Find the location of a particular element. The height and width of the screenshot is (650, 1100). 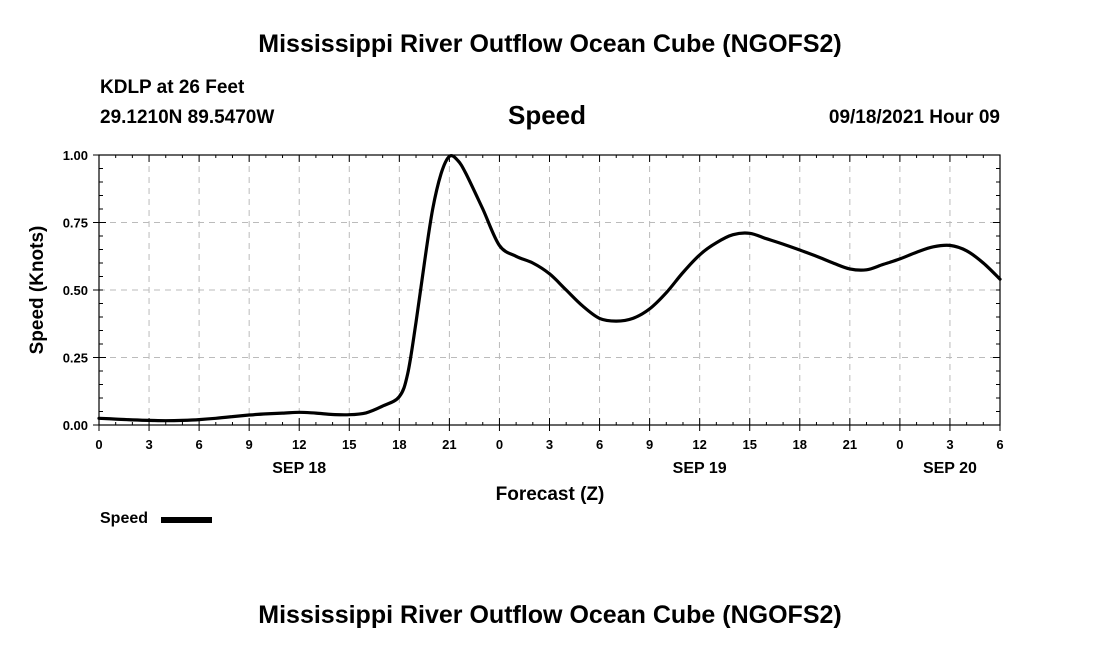

y-axis-label: Speed (Knots) is located at coordinates (37, 290).